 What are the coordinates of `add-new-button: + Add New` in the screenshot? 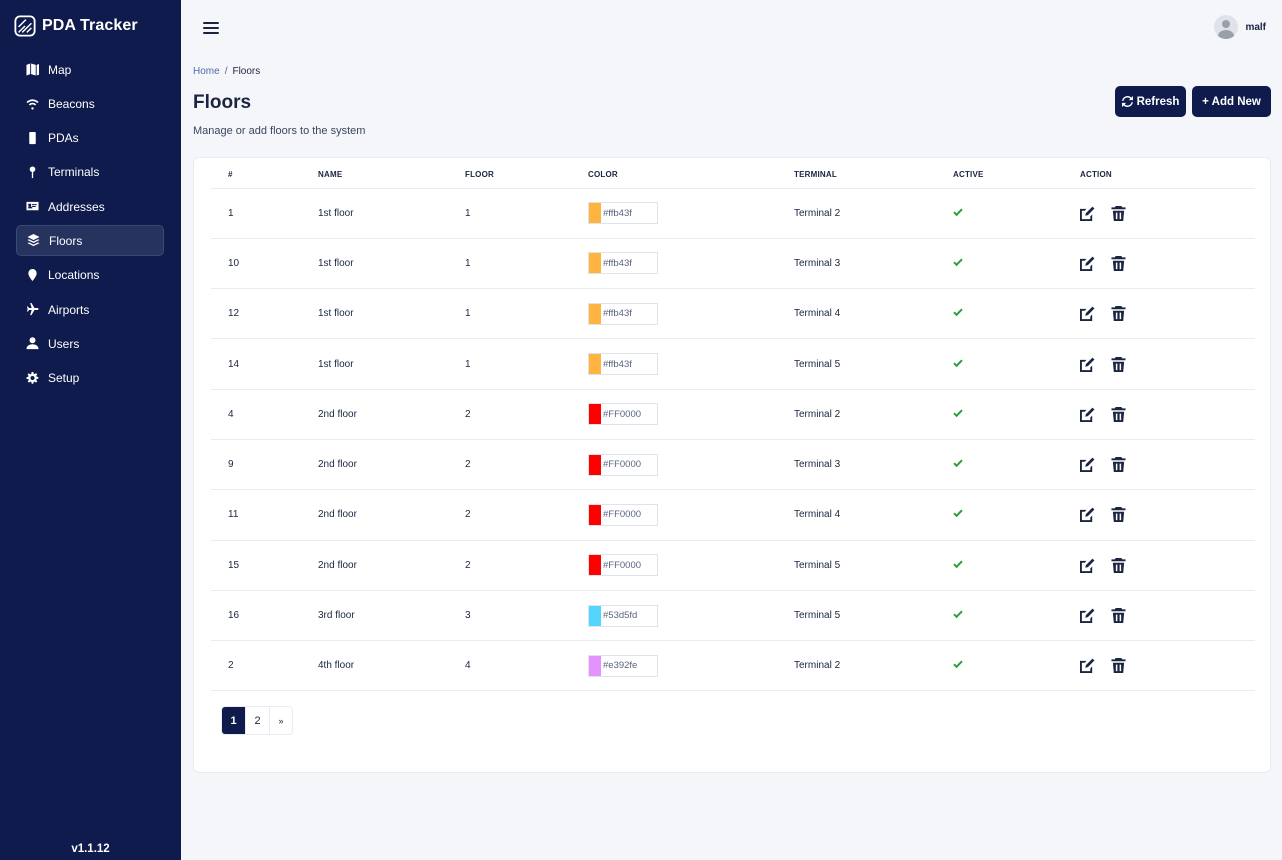 It's located at (1231, 101).